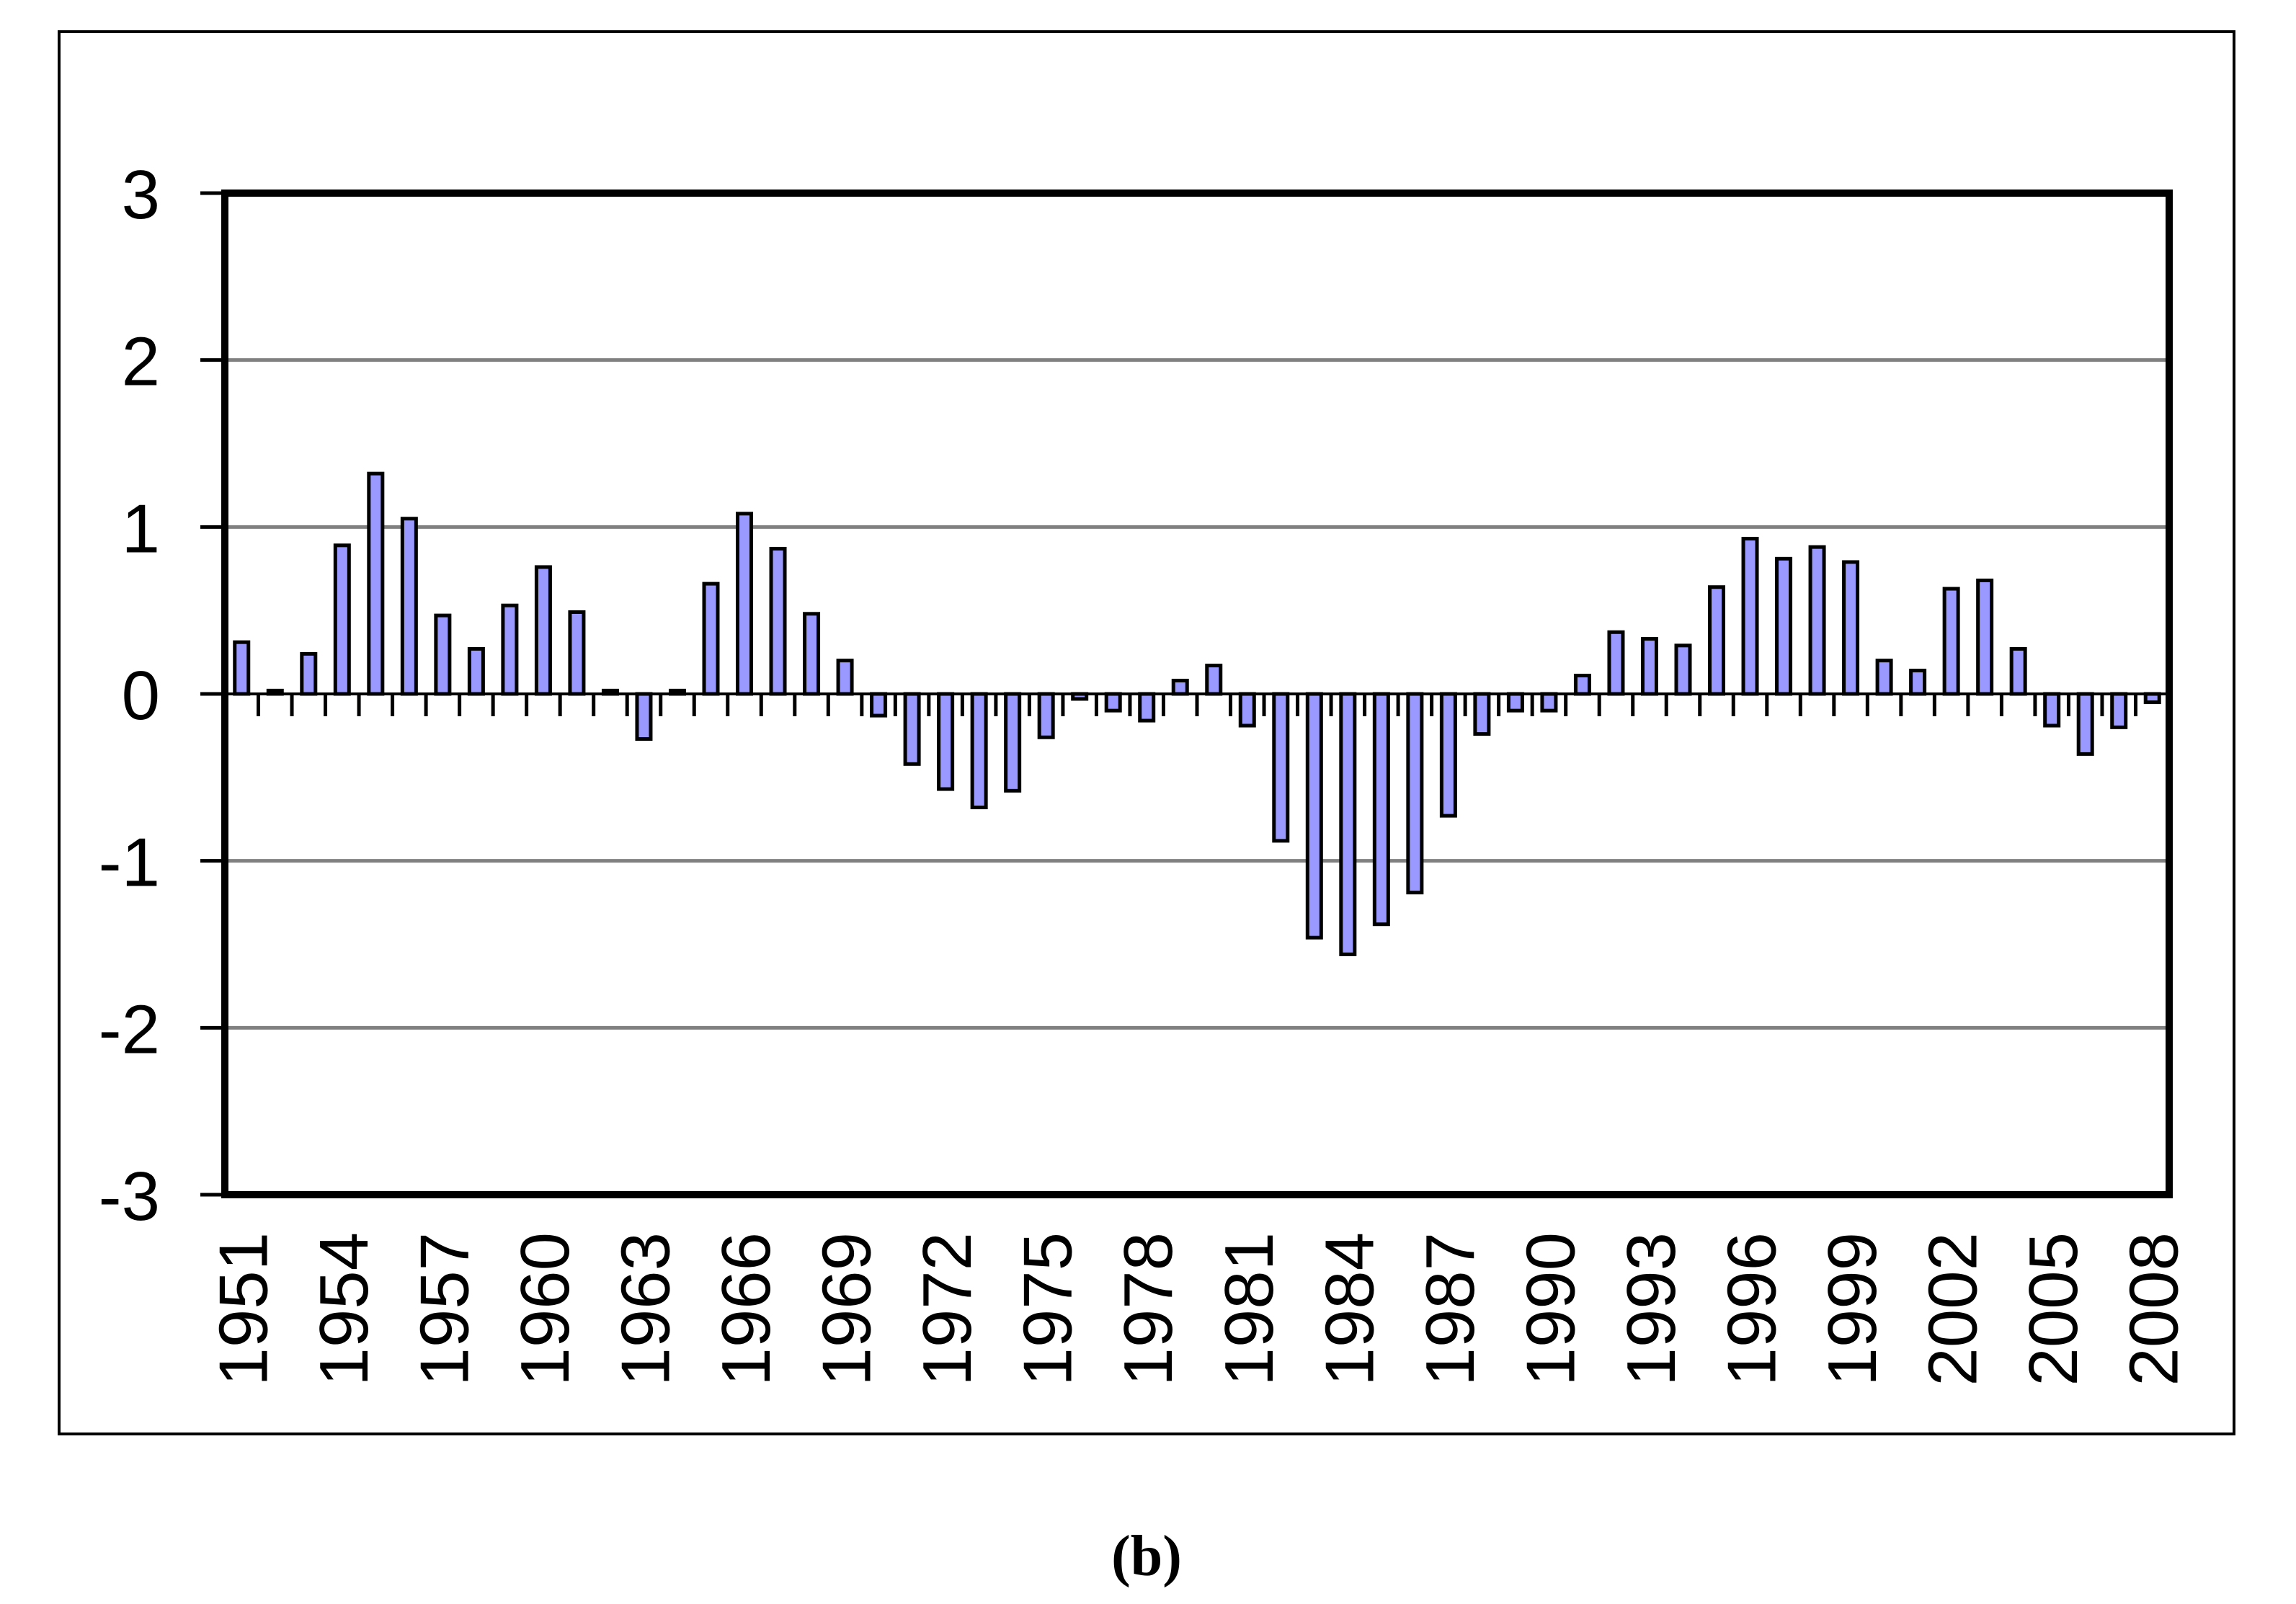 The image size is (2296, 1604). What do you see at coordinates (1918, 682) in the screenshot?
I see `bar-2001` at bounding box center [1918, 682].